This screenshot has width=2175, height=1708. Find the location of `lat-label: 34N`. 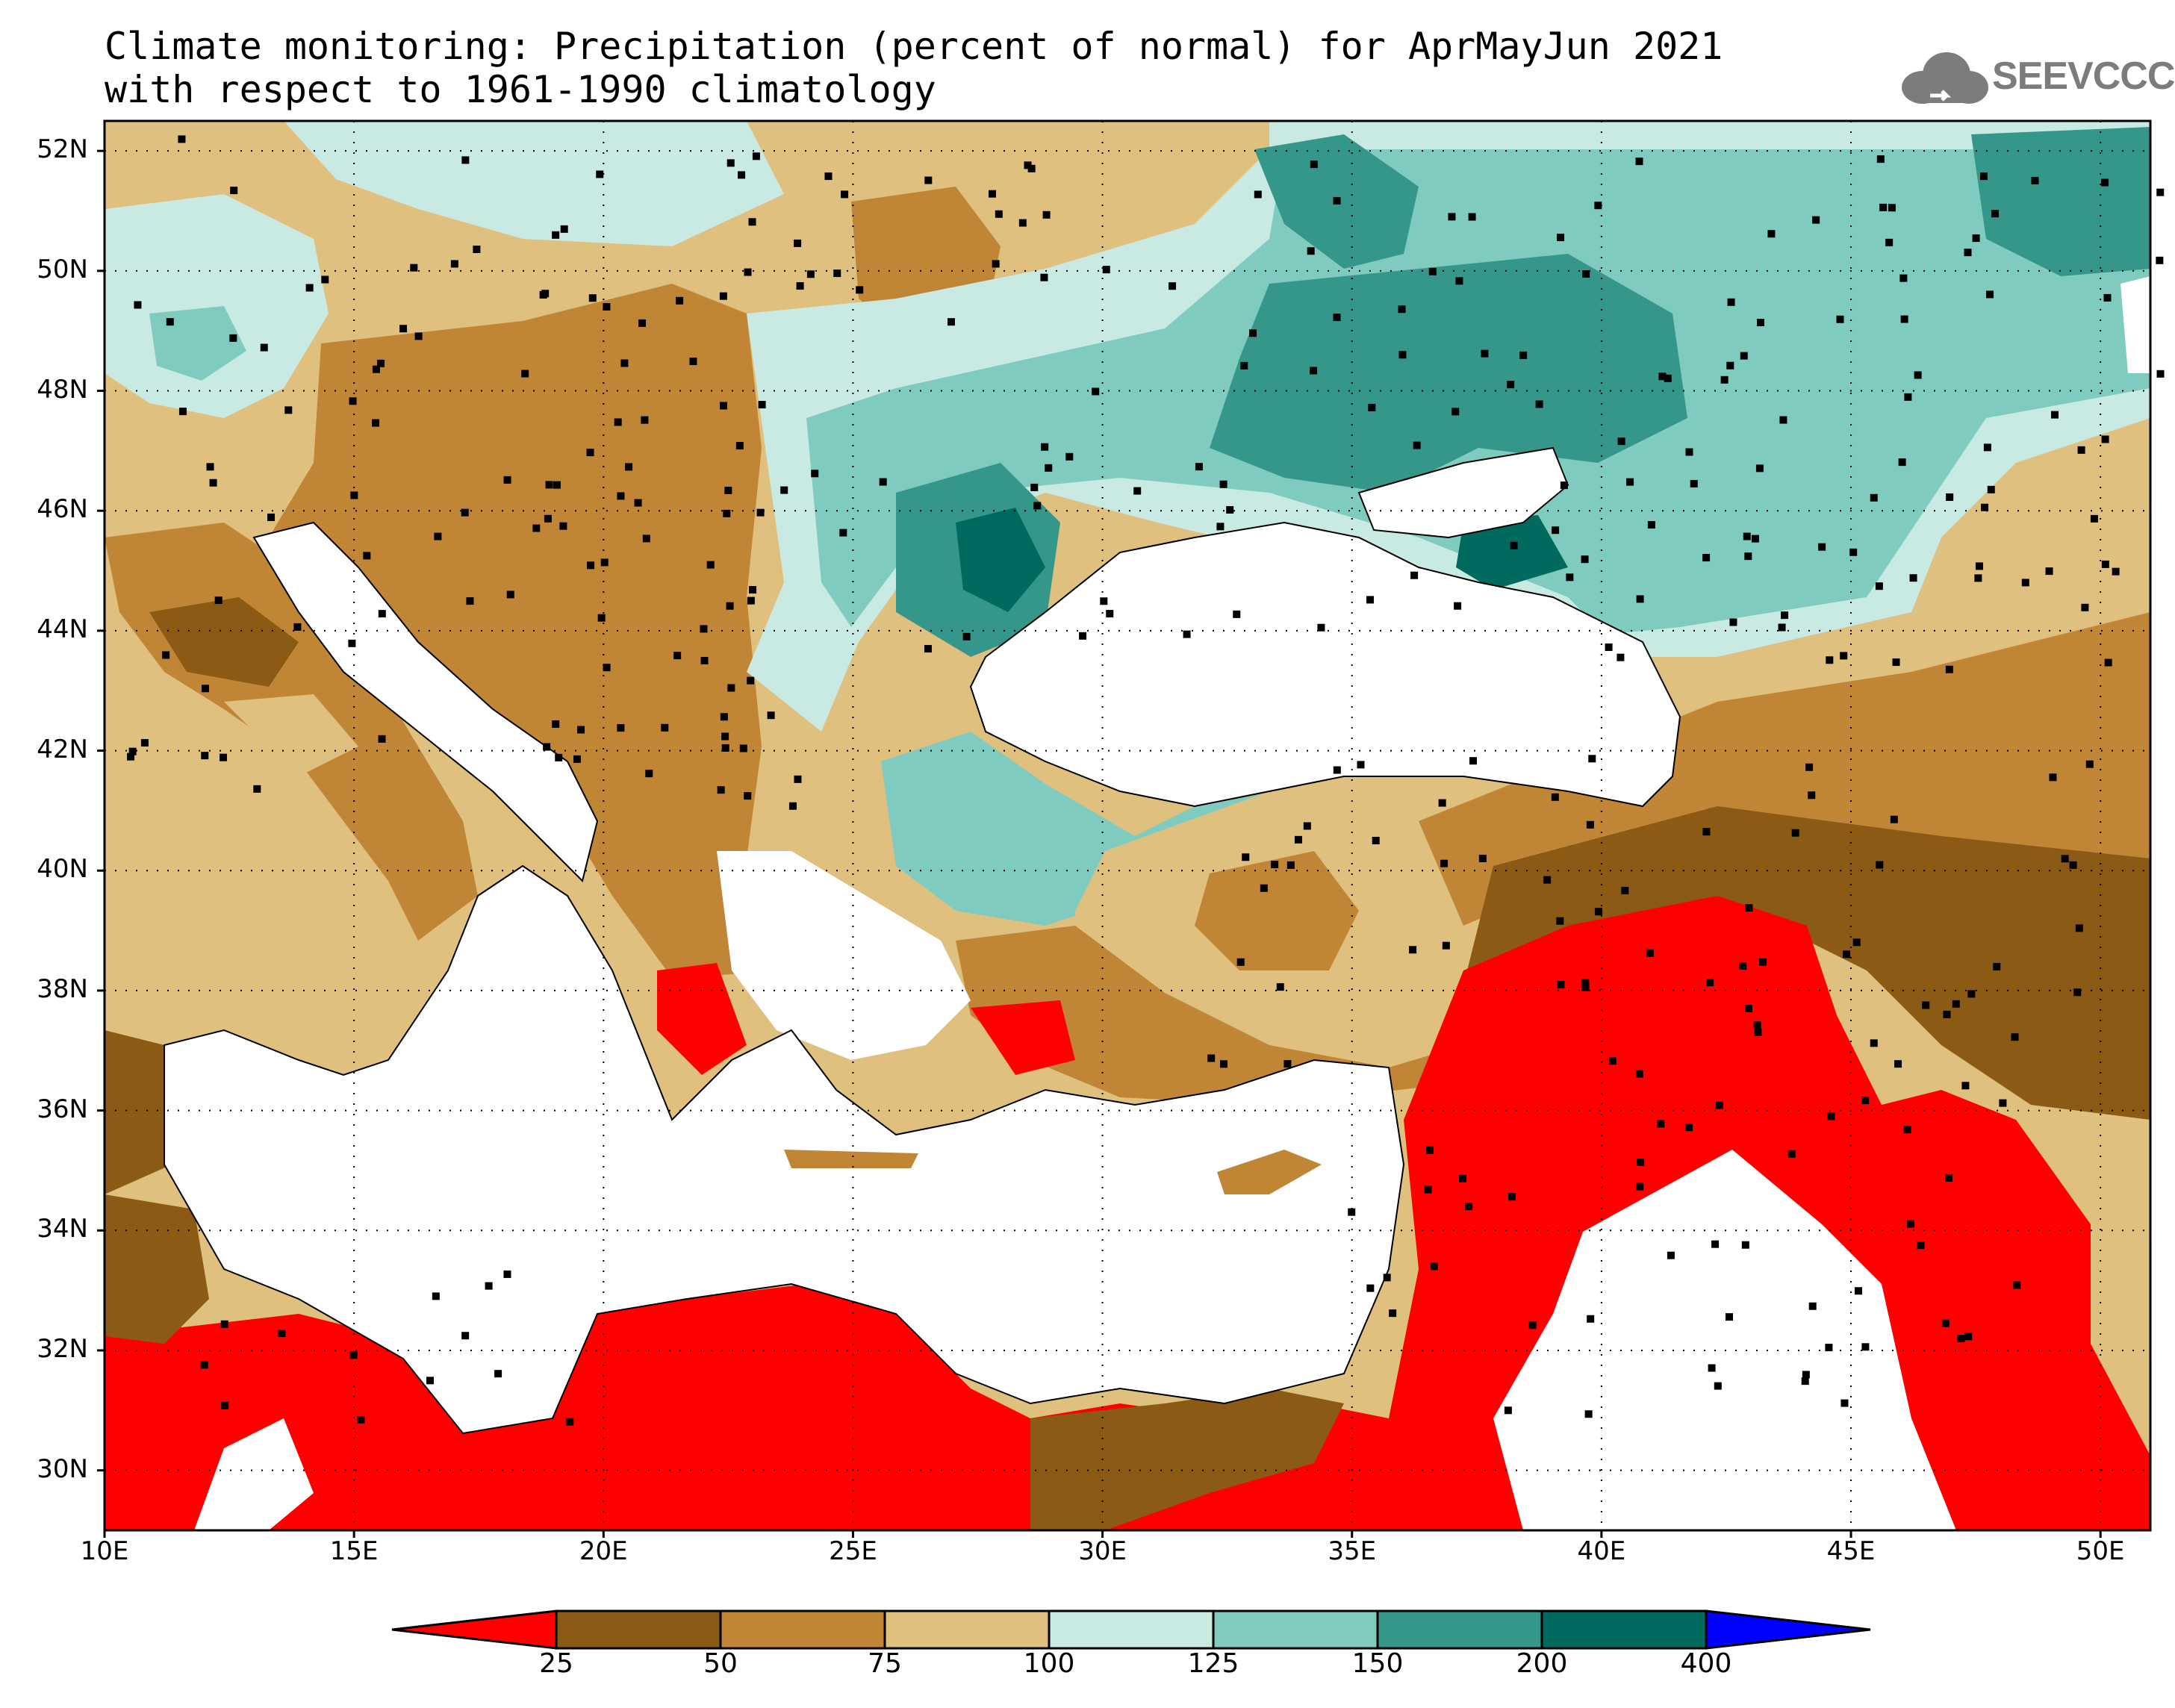

lat-label: 34N is located at coordinates (62, 1229).